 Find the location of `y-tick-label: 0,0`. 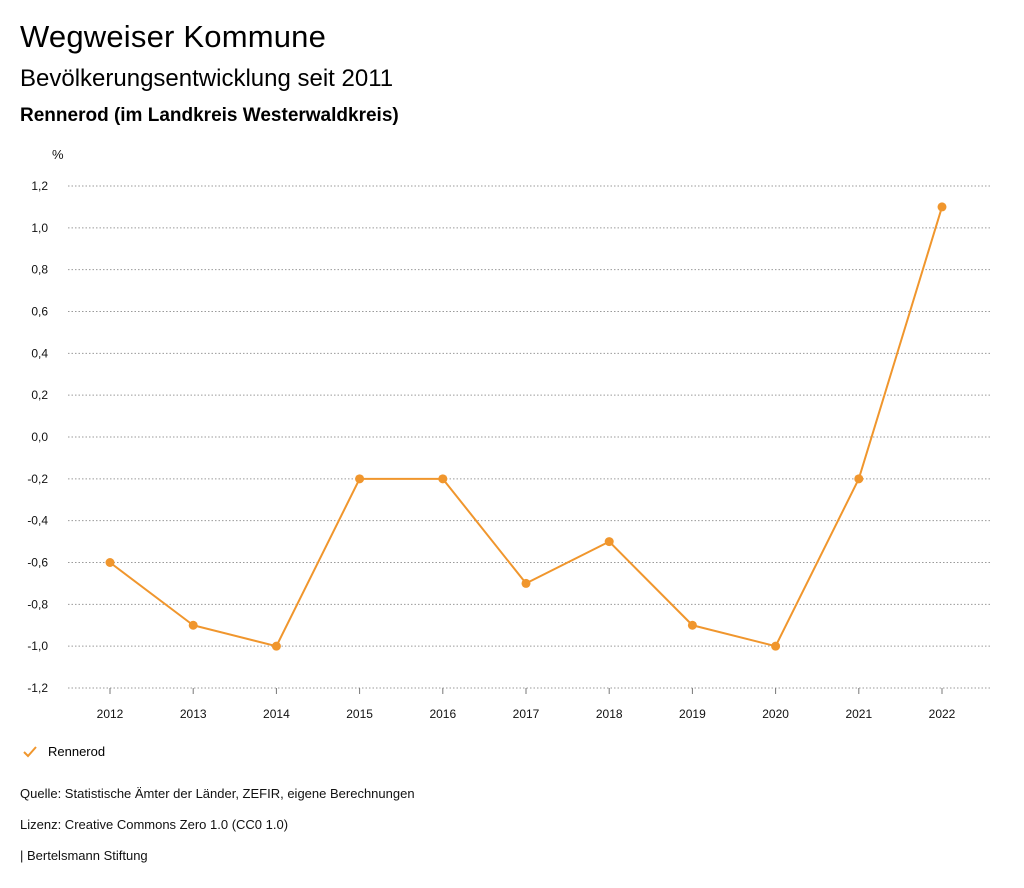

y-tick-label: 0,0 is located at coordinates (39, 437).